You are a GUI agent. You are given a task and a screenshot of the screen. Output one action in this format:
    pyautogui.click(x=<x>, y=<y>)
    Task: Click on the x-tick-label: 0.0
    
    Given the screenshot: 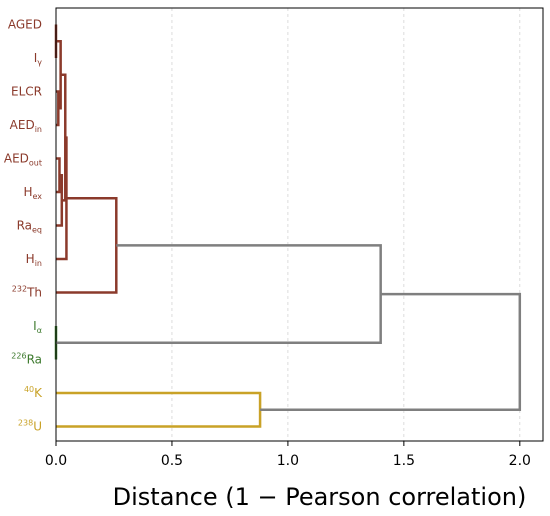 What is the action you would take?
    pyautogui.click(x=56, y=461)
    